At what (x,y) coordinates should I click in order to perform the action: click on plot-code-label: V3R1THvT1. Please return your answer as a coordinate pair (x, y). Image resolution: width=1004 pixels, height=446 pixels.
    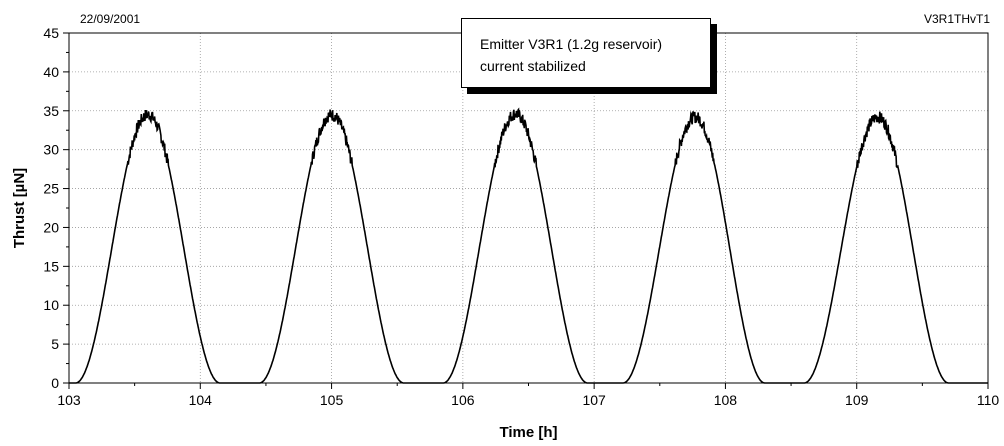
    Looking at the image, I should click on (956, 19).